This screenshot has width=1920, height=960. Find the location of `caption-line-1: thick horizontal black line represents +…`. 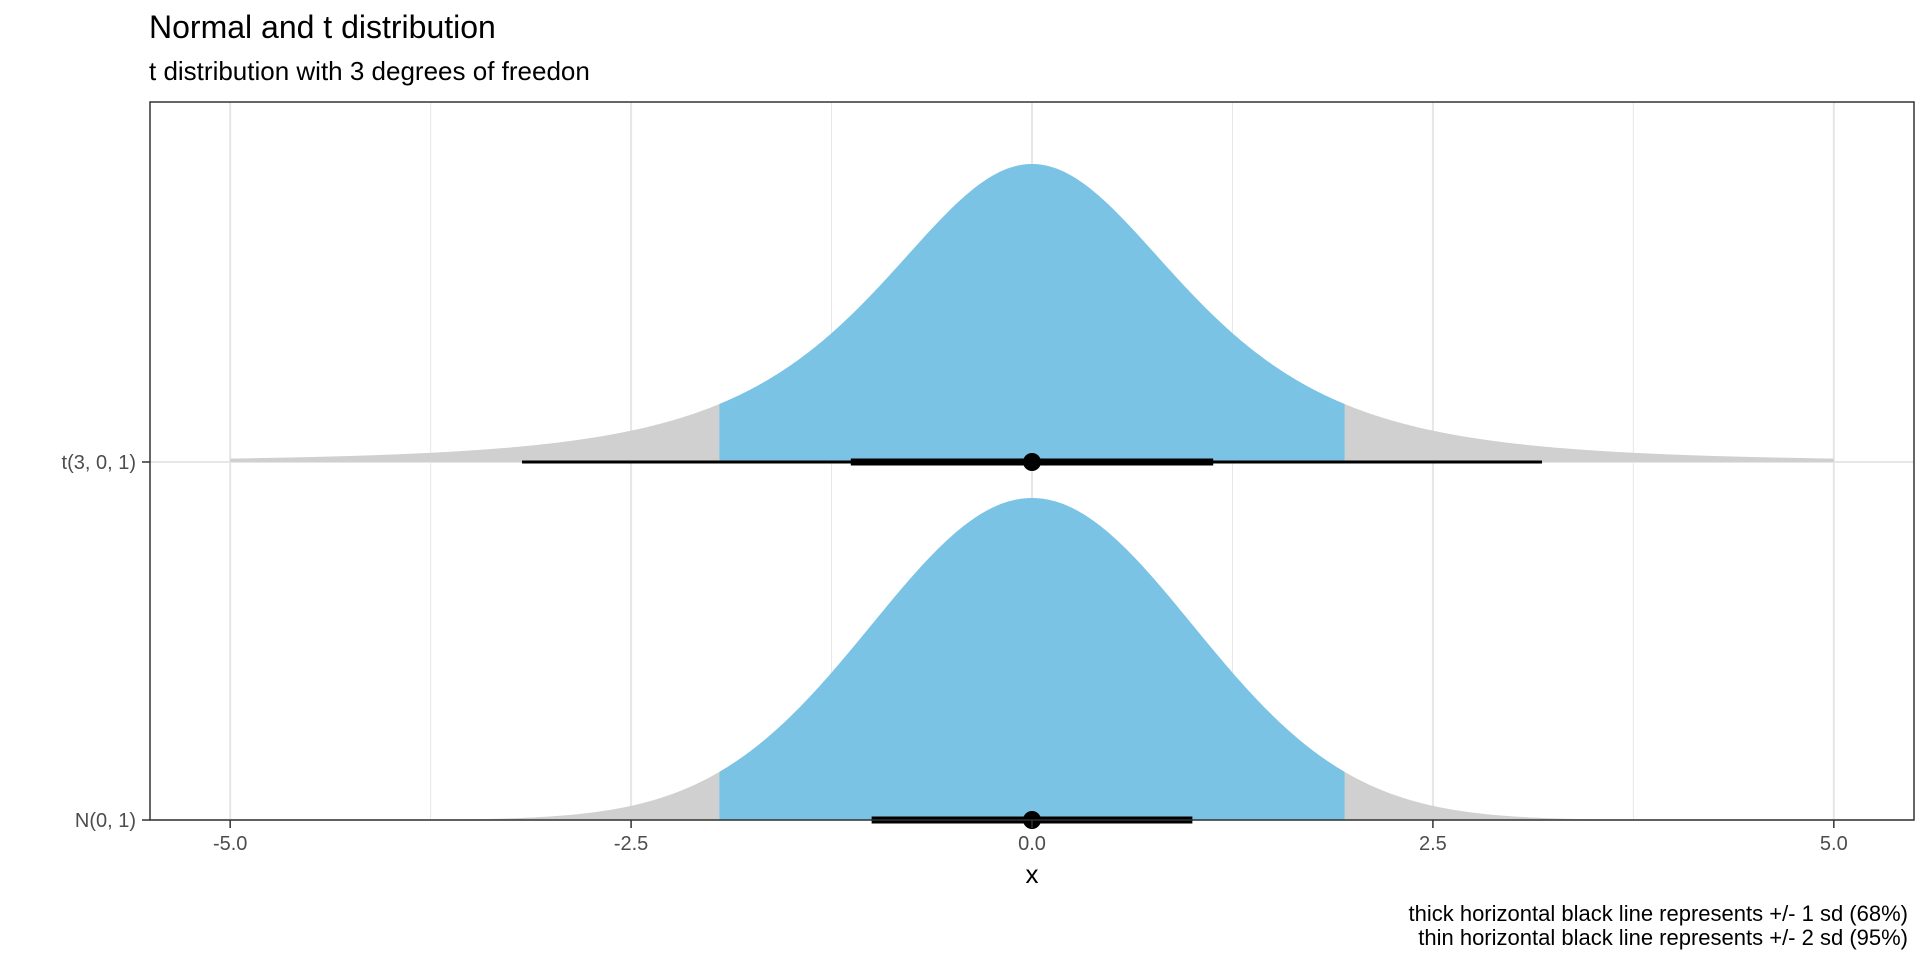

caption-line-1: thick horizontal black line represents +… is located at coordinates (1658, 913).